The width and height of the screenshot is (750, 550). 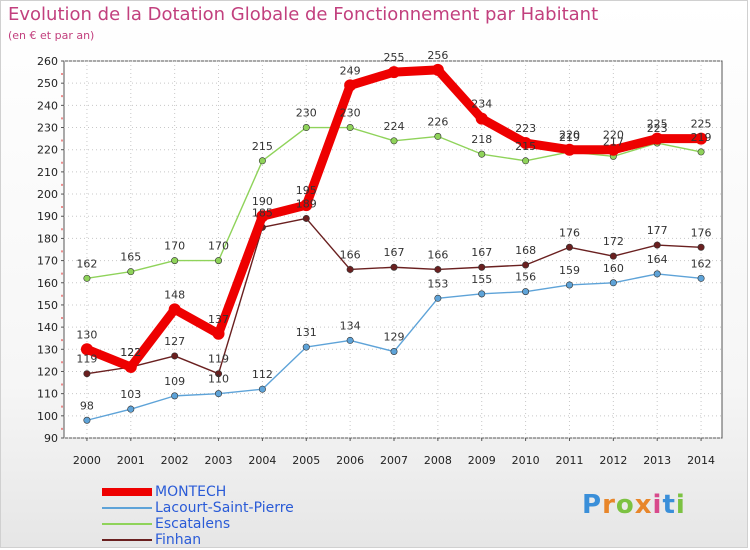 I want to click on y-tick-label: 190, so click(x=47, y=216).